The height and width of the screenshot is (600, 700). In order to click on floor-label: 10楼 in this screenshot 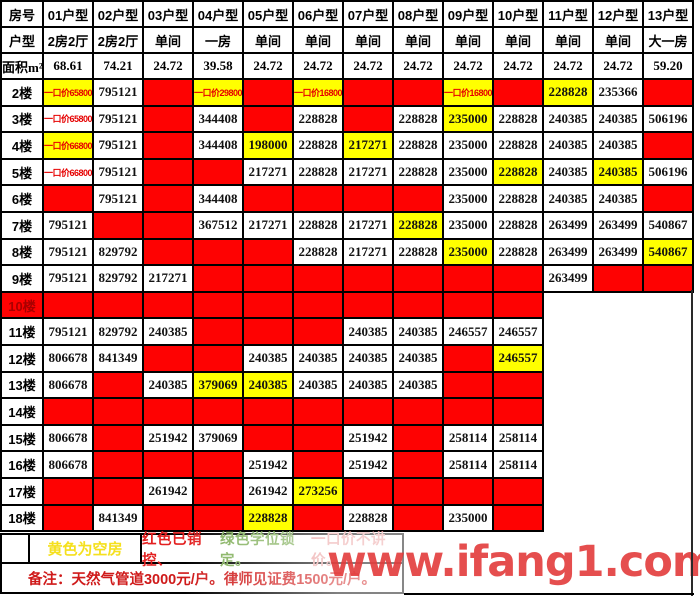, I will do `click(22, 305)`.